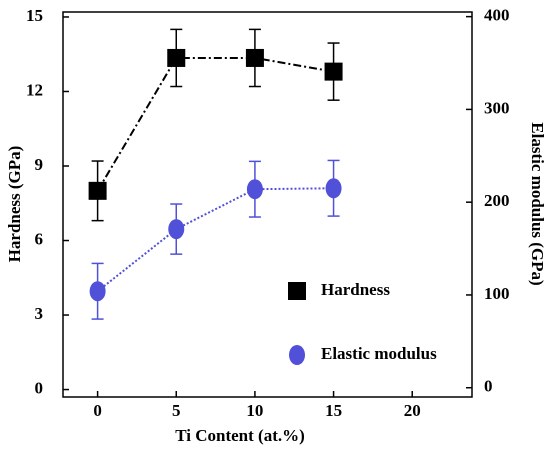 The width and height of the screenshot is (549, 452). Describe the element at coordinates (497, 15) in the screenshot. I see `y2-tick-label: 400` at that location.